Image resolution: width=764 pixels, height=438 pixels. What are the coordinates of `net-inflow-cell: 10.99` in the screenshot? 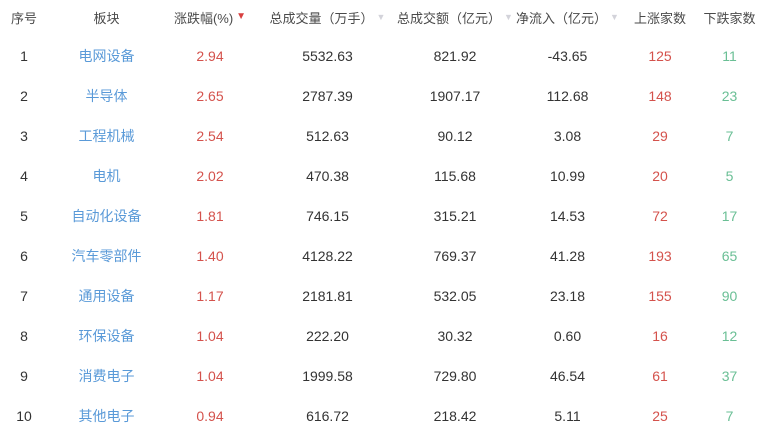 It's located at (567, 176).